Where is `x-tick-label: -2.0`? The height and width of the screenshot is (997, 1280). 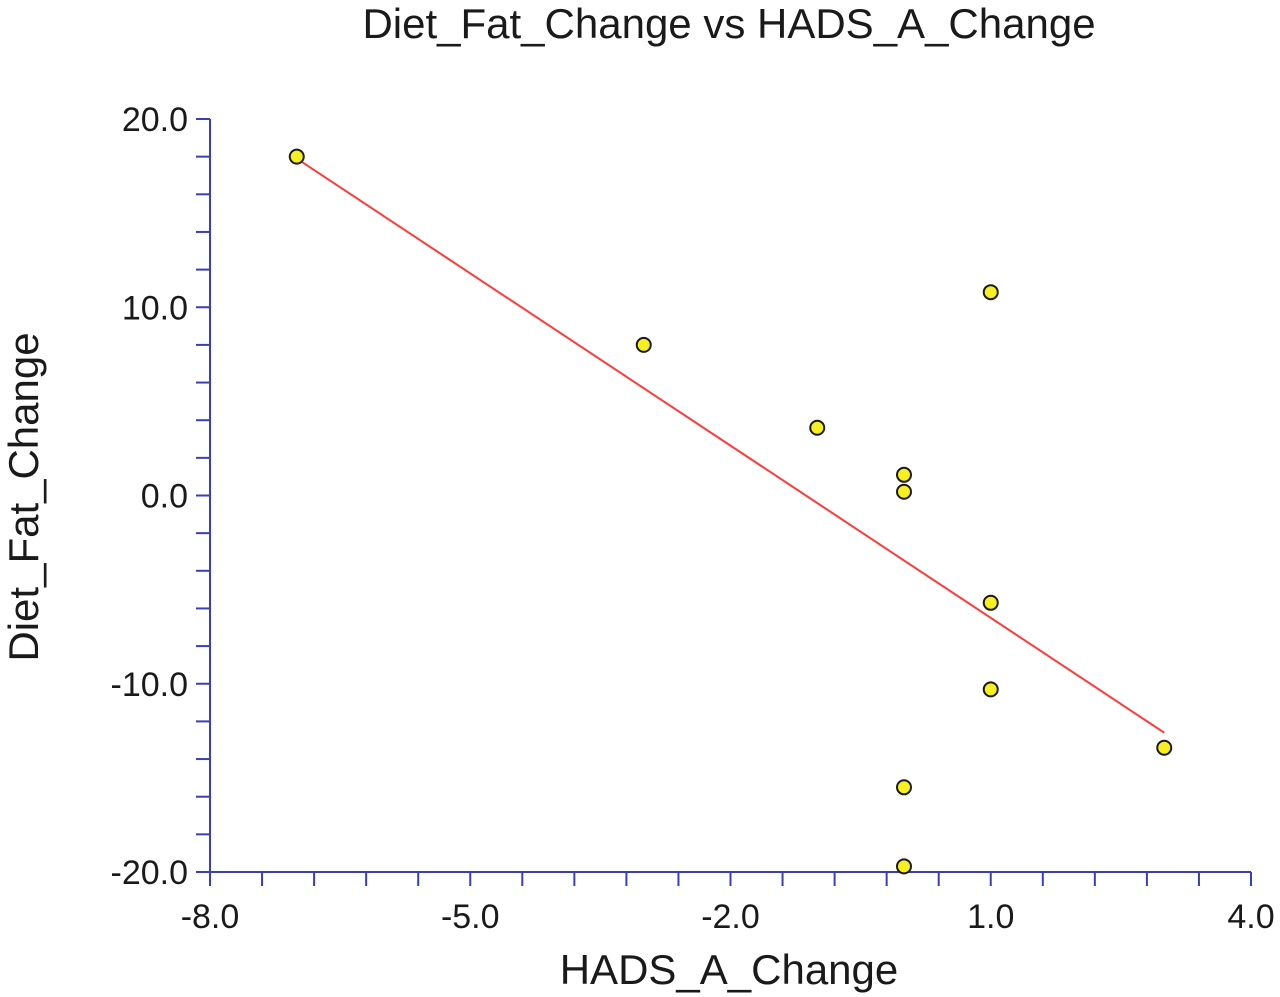 x-tick-label: -2.0 is located at coordinates (730, 917).